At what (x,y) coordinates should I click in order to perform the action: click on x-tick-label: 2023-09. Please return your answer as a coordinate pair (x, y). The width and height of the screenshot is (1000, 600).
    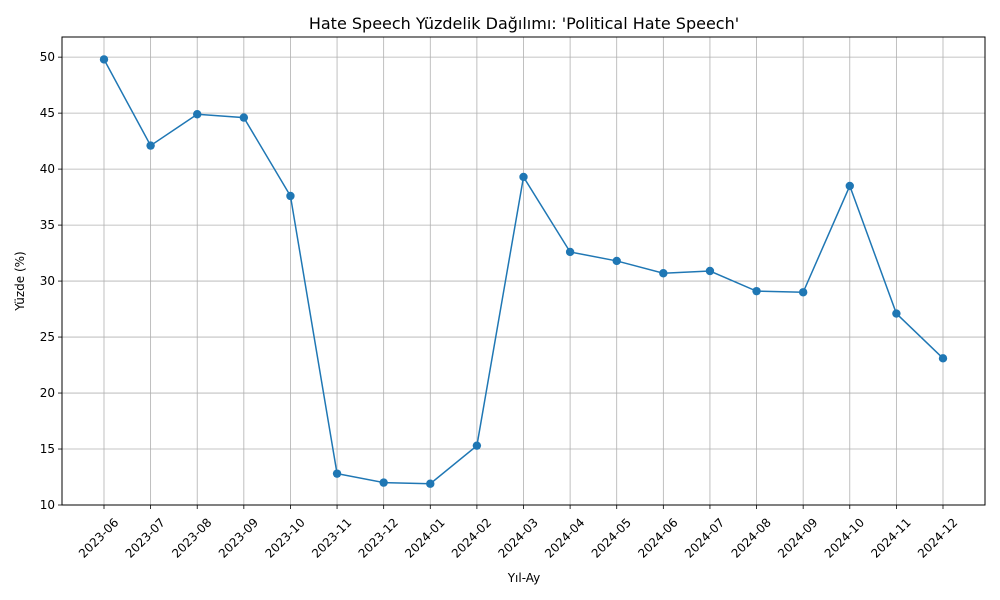
    Looking at the image, I should click on (238, 537).